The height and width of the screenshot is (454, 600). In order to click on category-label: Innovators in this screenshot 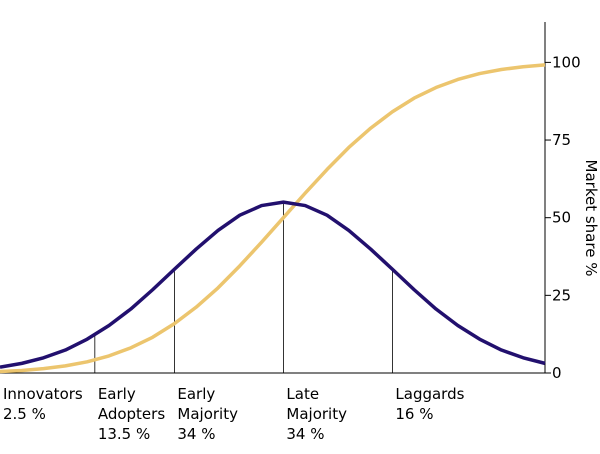, I will do `click(43, 394)`.